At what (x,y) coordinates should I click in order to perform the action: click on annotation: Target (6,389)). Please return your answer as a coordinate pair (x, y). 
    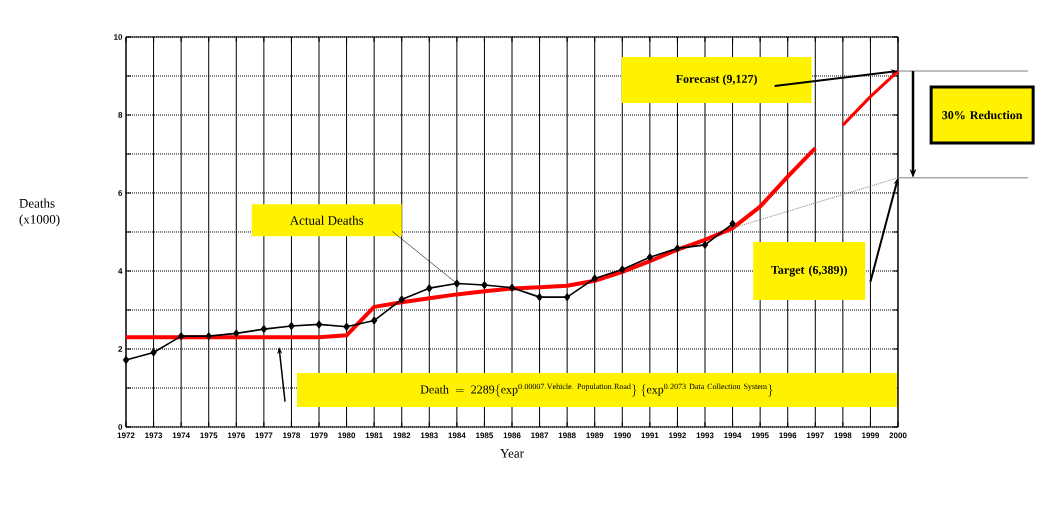
    Looking at the image, I should click on (809, 271).